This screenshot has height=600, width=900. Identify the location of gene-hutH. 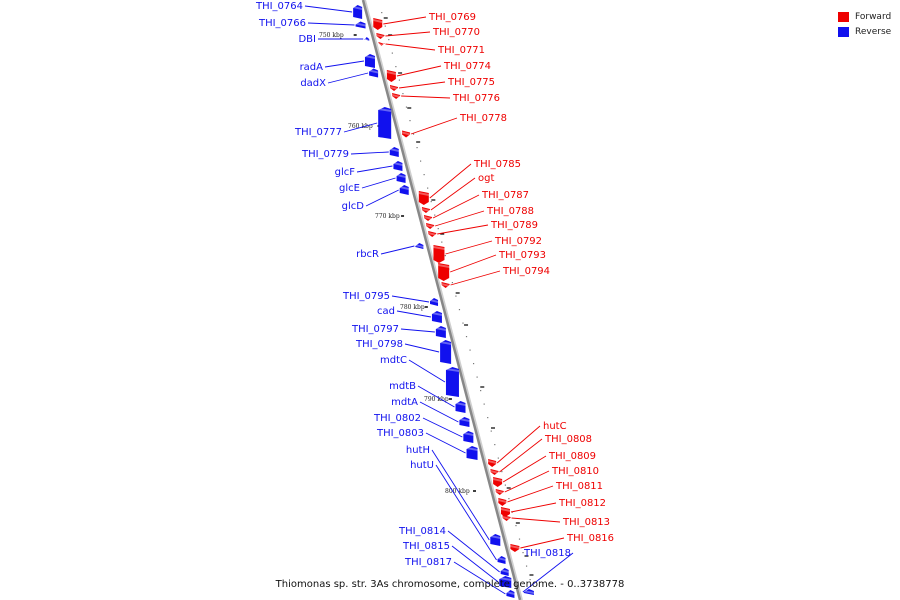
(466, 497).